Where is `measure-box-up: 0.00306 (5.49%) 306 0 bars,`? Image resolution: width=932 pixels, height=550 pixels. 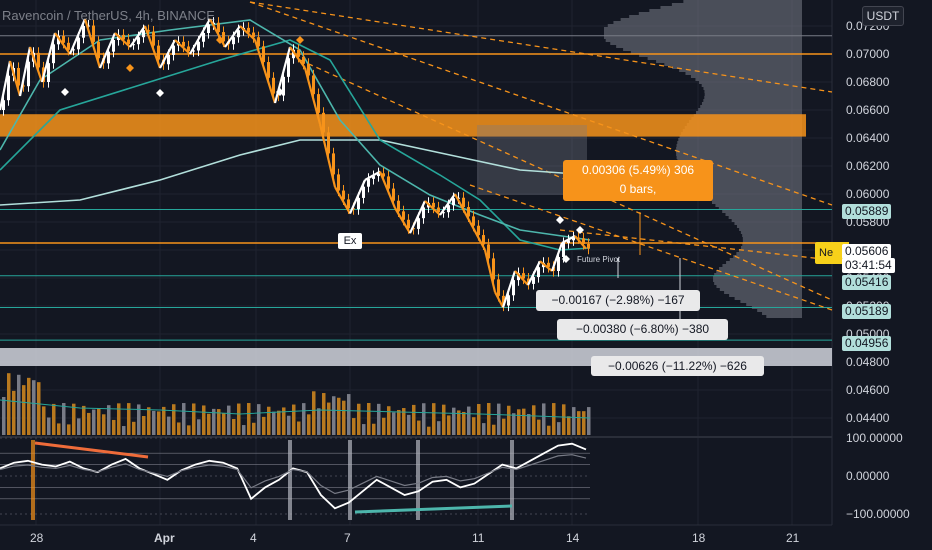
measure-box-up: 0.00306 (5.49%) 306 0 bars, is located at coordinates (638, 180).